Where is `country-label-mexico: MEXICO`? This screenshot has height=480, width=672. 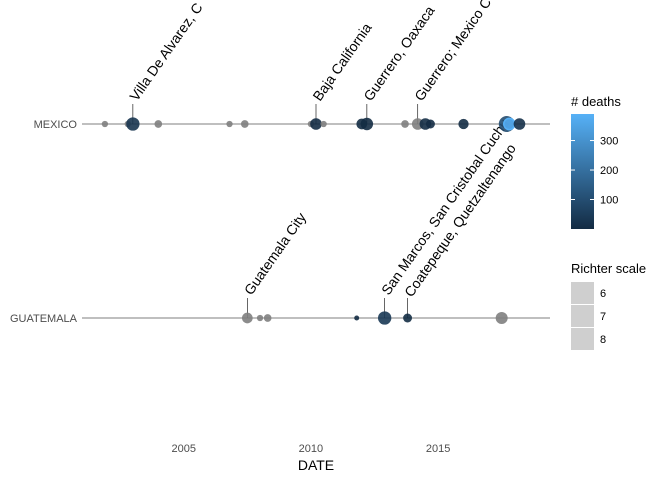 country-label-mexico: MEXICO is located at coordinates (56, 125).